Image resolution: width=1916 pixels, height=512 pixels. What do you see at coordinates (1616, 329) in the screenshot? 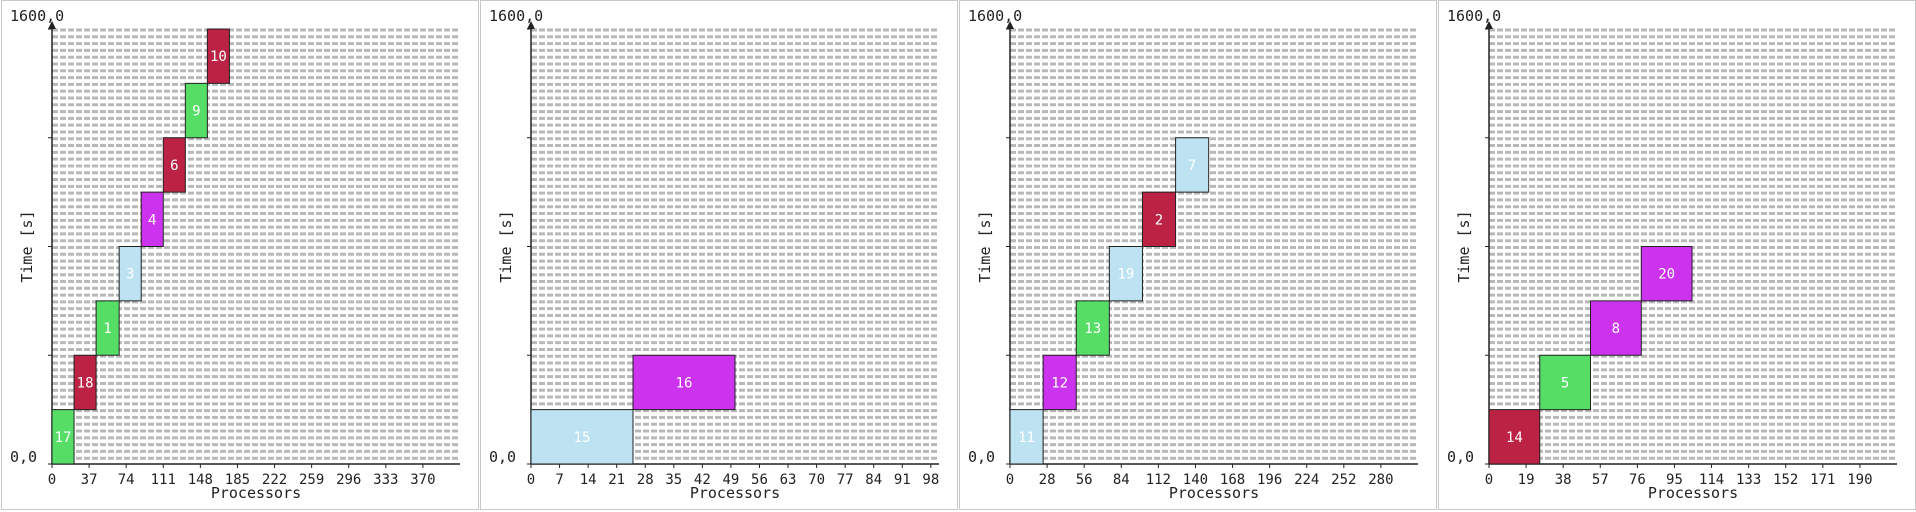
I see `job-label: 8` at bounding box center [1616, 329].